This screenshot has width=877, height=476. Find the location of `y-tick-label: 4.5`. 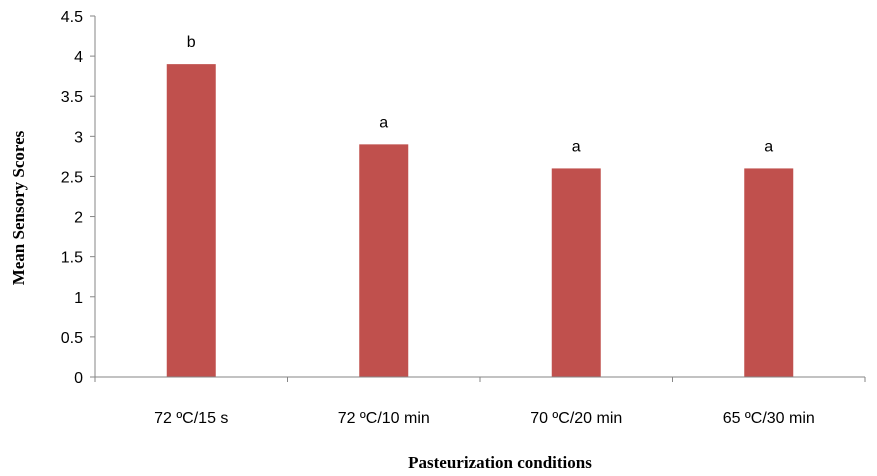

y-tick-label: 4.5 is located at coordinates (72, 17).